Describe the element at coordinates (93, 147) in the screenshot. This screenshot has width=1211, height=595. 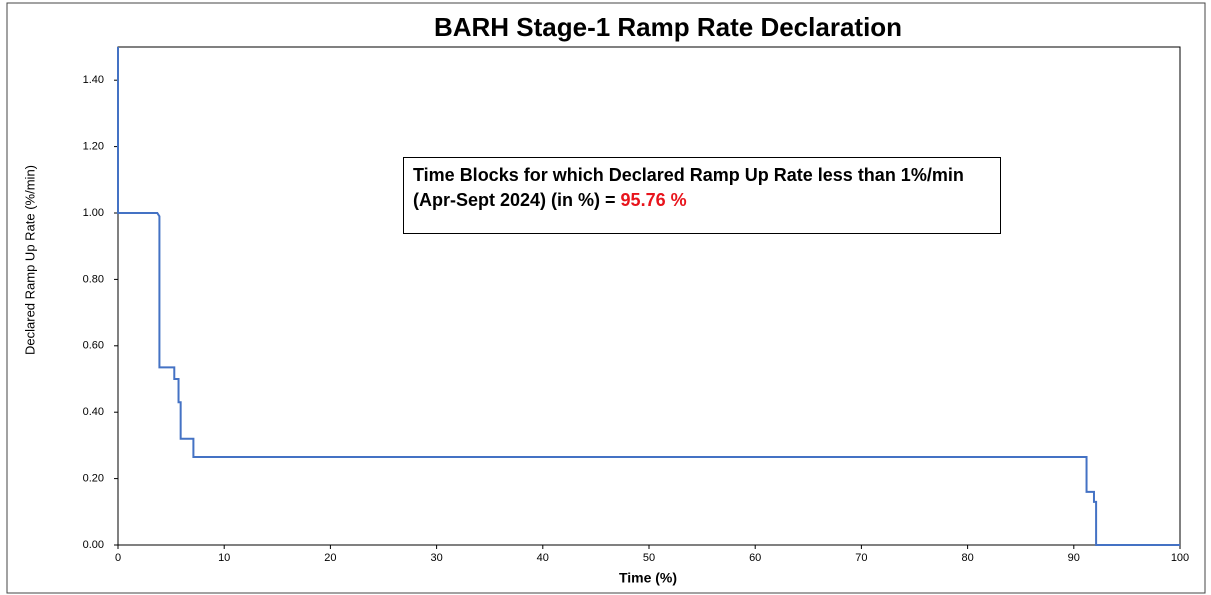
I see `y-tick-label: 1.20` at that location.